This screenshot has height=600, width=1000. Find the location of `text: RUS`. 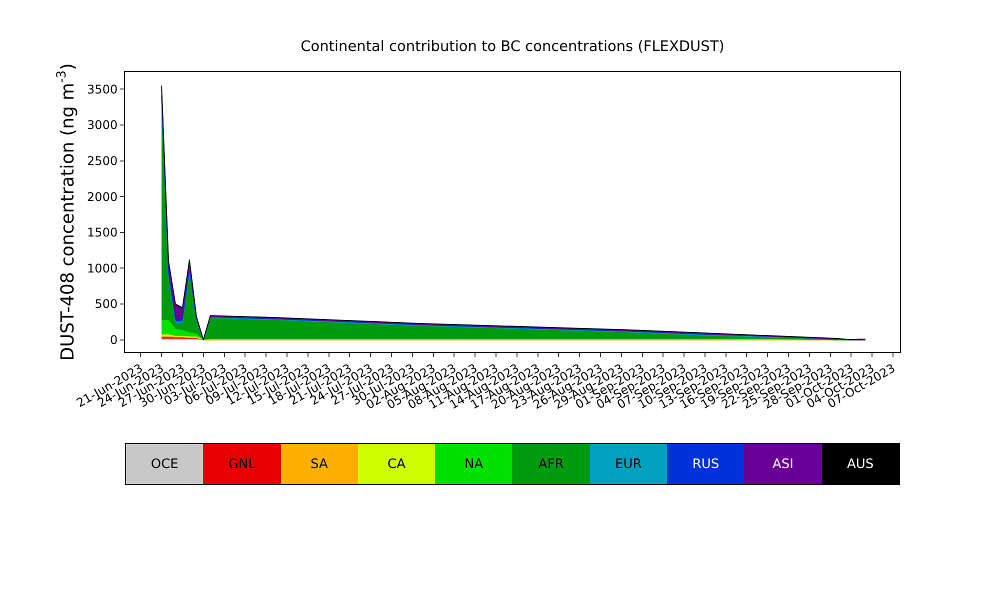

text: RUS is located at coordinates (705, 464).